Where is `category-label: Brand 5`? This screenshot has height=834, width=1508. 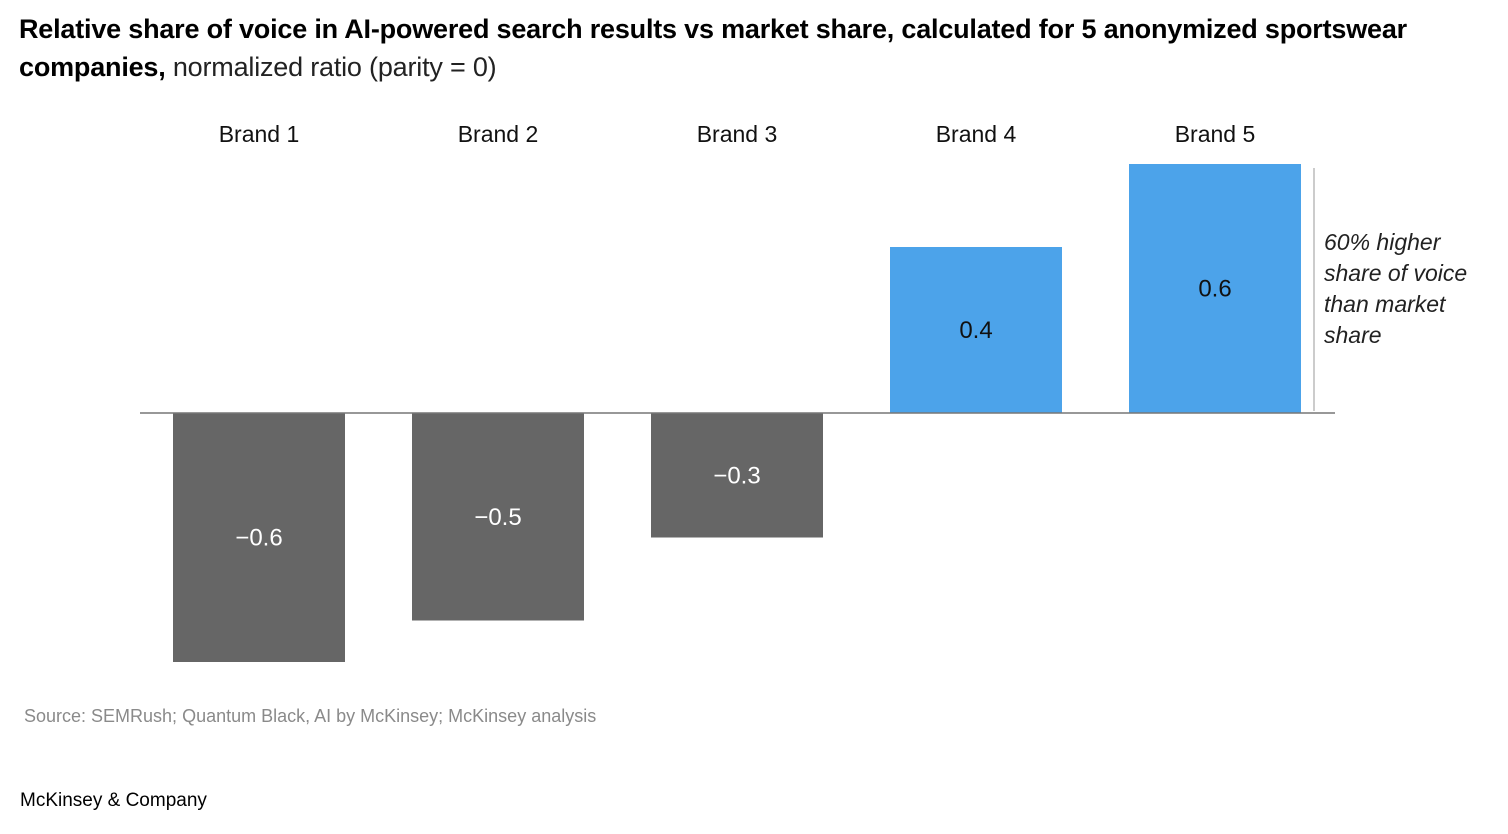
category-label: Brand 5 is located at coordinates (1215, 134).